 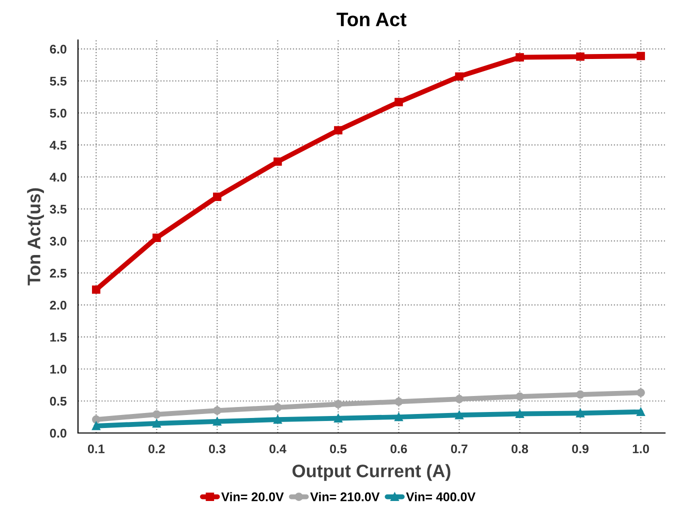 What do you see at coordinates (640, 449) in the screenshot?
I see `x-tick-label: 1.0` at bounding box center [640, 449].